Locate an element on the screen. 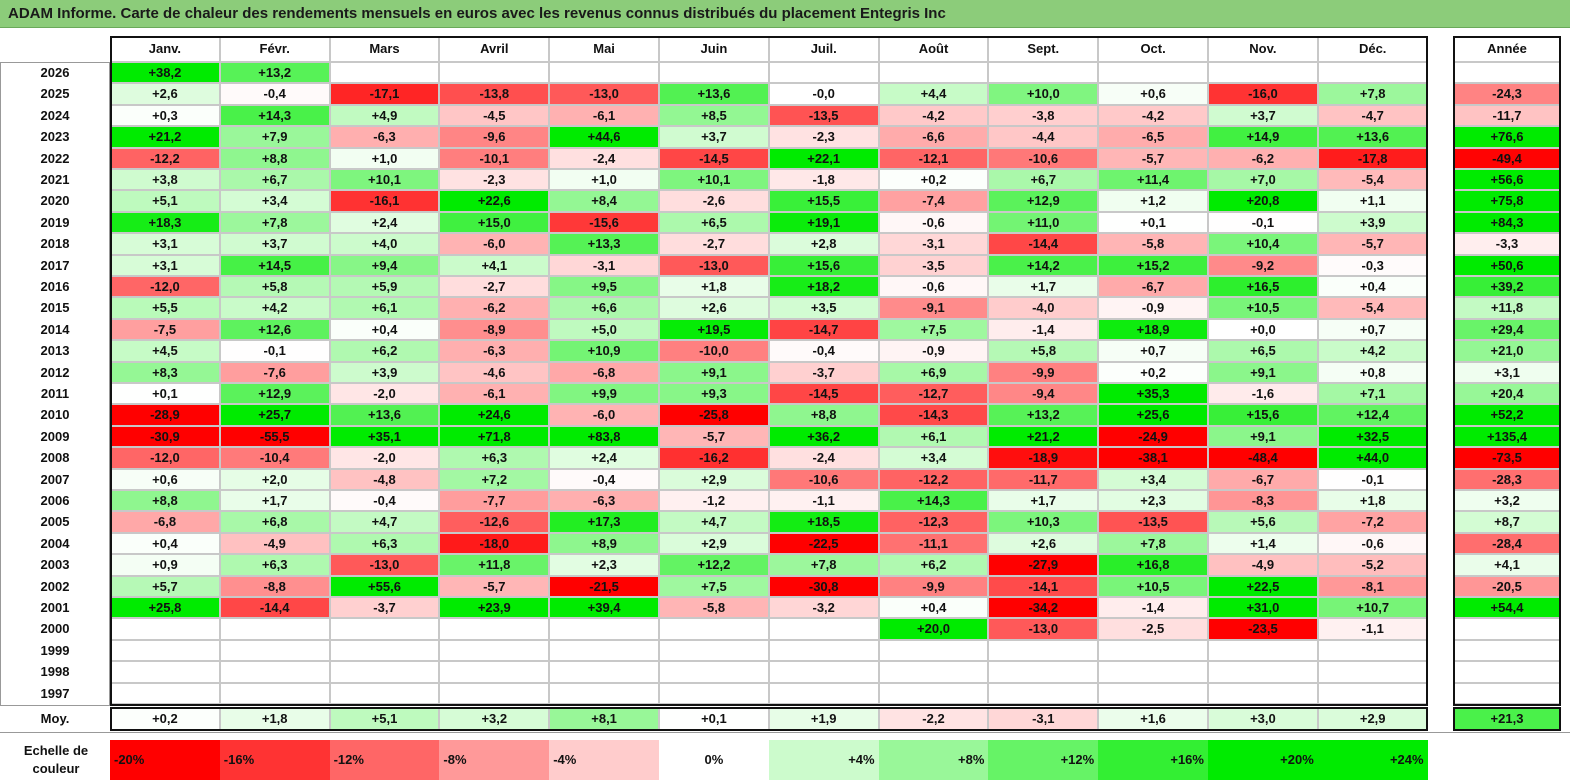 The width and height of the screenshot is (1570, 783). heatmap-cell: +0,8 is located at coordinates (1372, 372).